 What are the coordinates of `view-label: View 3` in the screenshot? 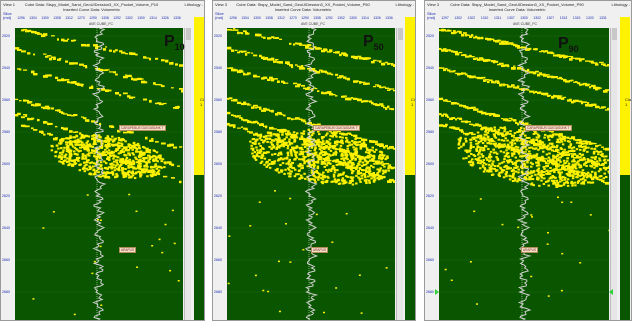 It's located at (433, 4).